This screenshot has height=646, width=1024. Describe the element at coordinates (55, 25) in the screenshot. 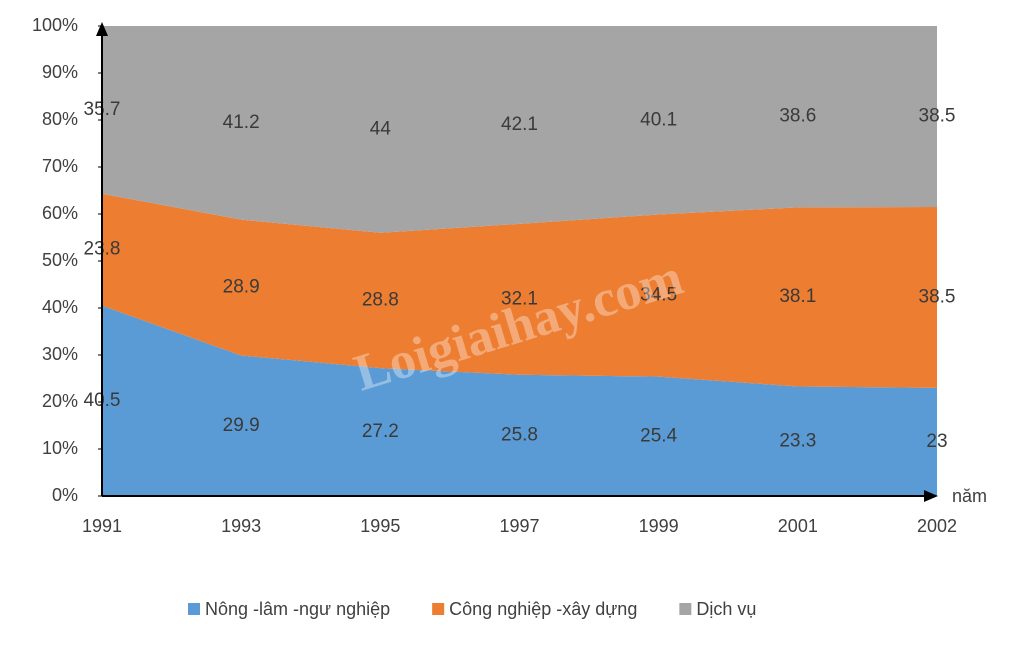

I see `y-tick-label: 100%` at that location.